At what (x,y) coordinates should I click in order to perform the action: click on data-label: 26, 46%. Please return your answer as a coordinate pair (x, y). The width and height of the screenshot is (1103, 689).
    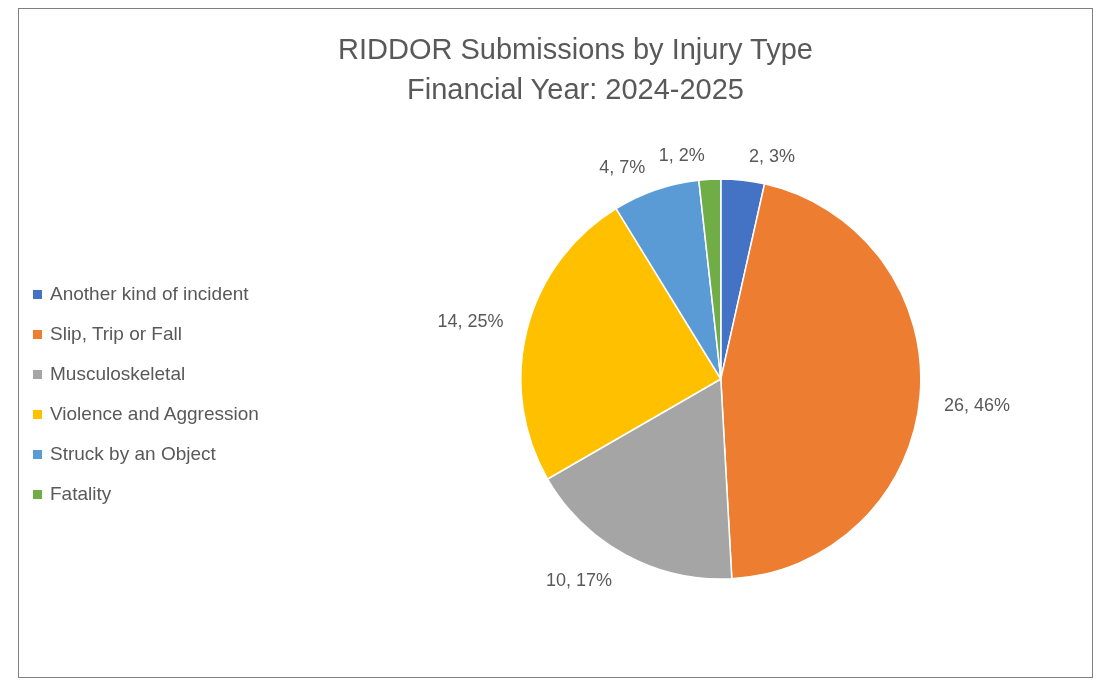
    Looking at the image, I should click on (977, 405).